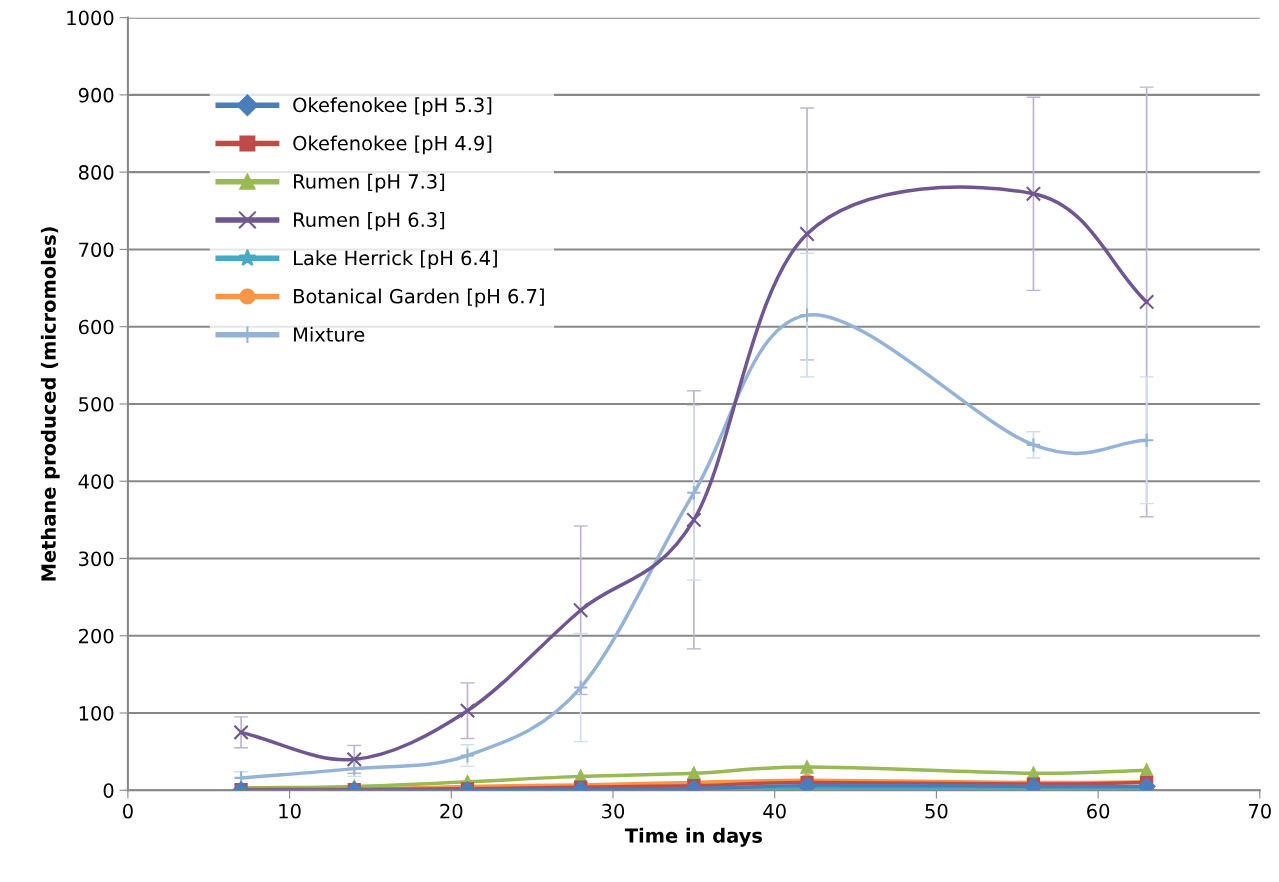 The image size is (1279, 882). Describe the element at coordinates (369, 221) in the screenshot. I see `legend-label: Rumen [pH 6.3]` at that location.